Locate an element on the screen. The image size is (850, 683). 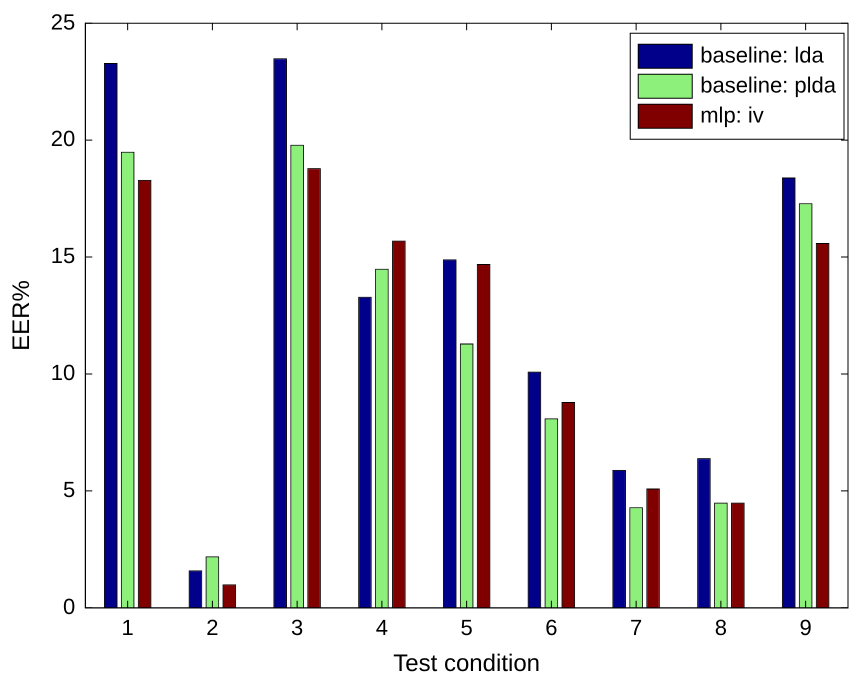
y-tick-label: 10 is located at coordinates (63, 373).